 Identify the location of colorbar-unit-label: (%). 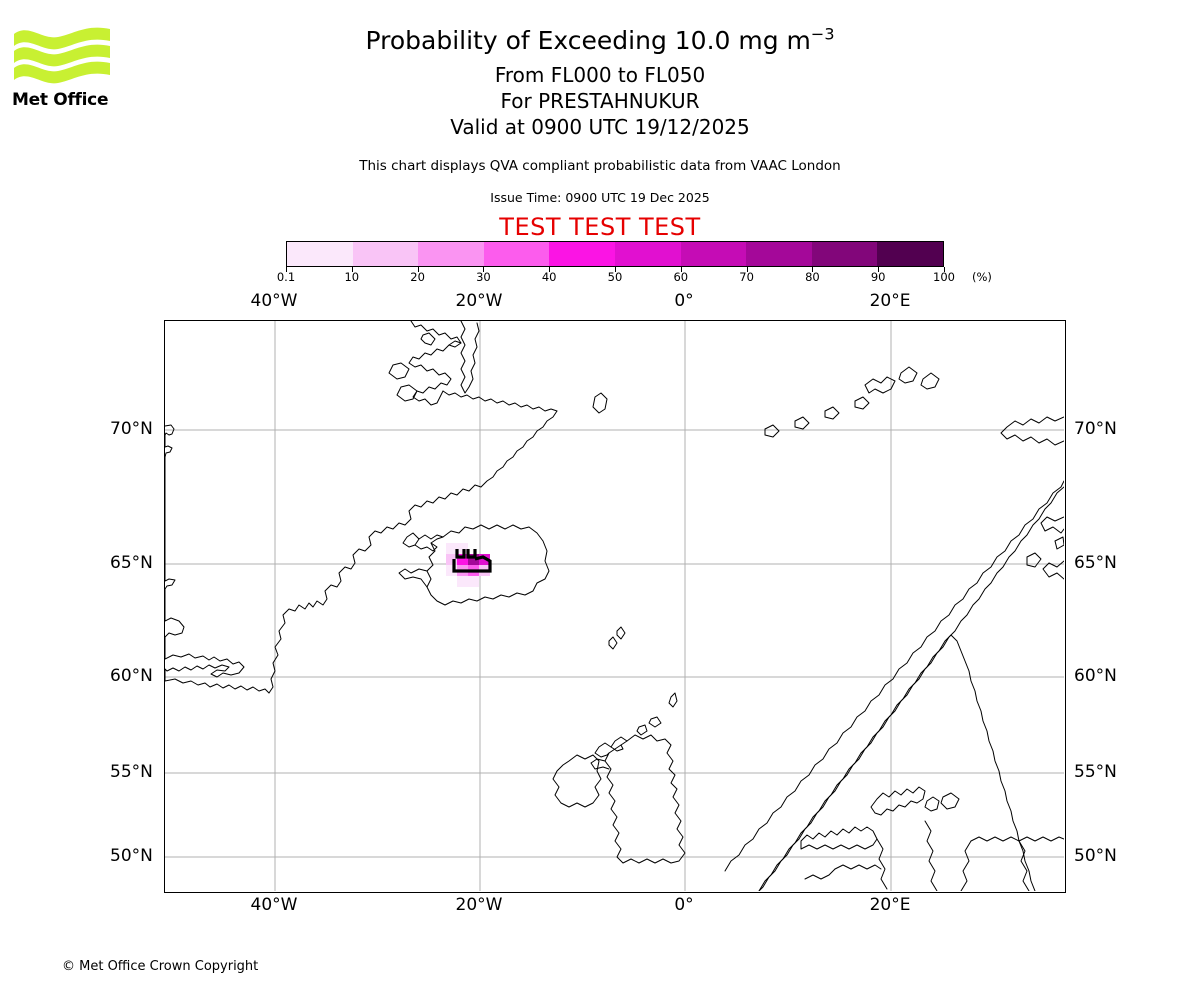
(982, 277).